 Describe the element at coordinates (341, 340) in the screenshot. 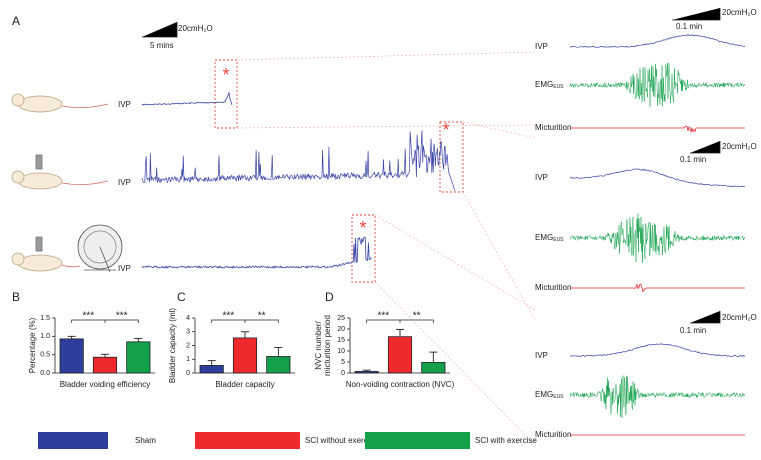

I see `y-tick-label: 15` at that location.